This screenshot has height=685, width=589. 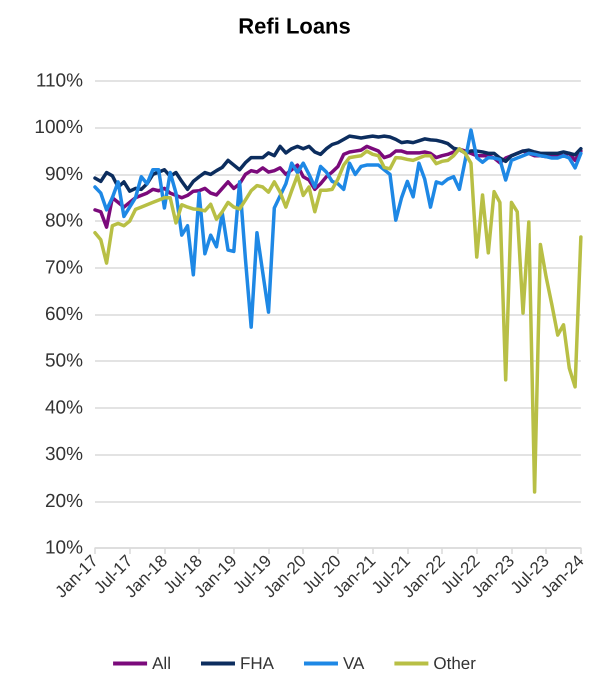 I want to click on y-tick-label: 40%, so click(x=64, y=407).